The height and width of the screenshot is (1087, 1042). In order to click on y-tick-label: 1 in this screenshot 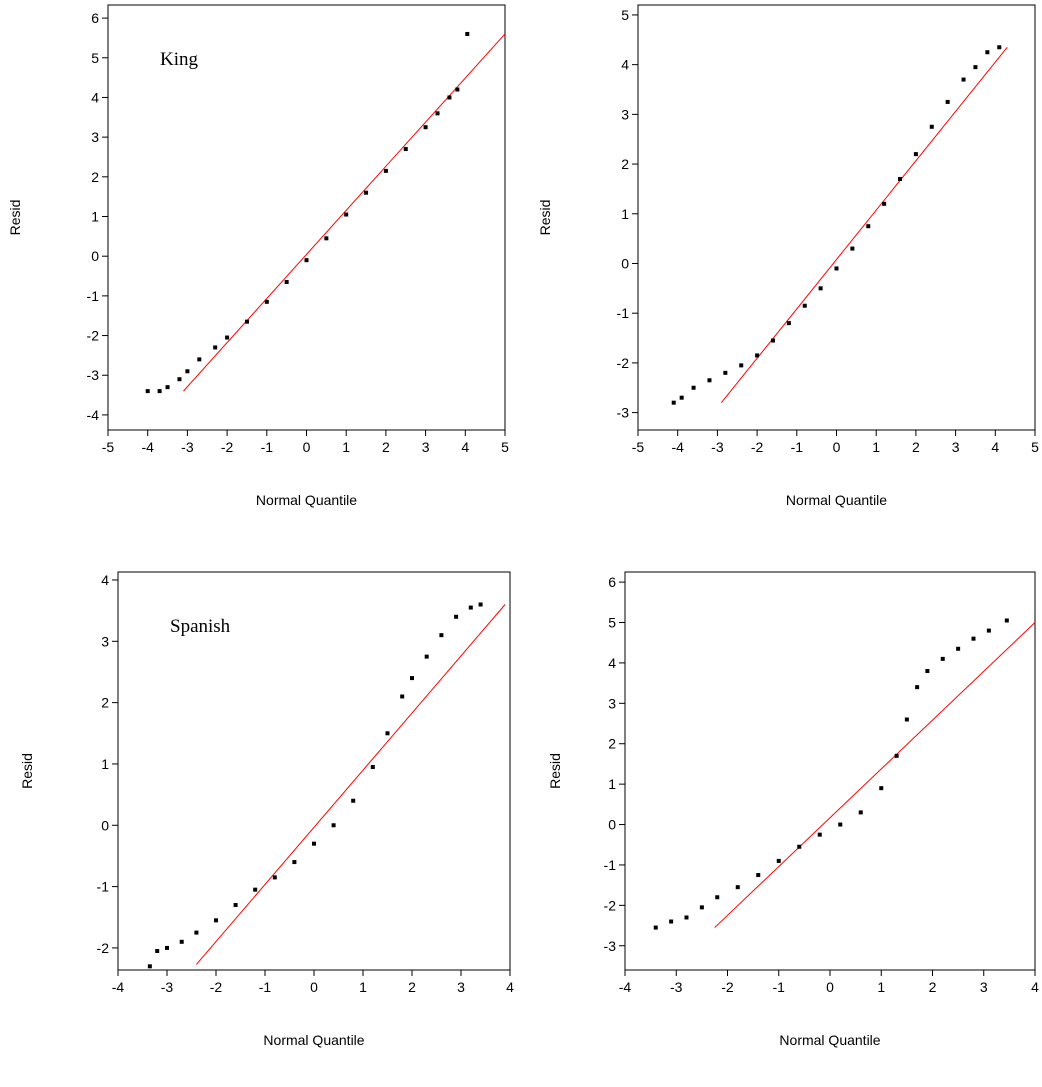, I will do `click(625, 214)`.